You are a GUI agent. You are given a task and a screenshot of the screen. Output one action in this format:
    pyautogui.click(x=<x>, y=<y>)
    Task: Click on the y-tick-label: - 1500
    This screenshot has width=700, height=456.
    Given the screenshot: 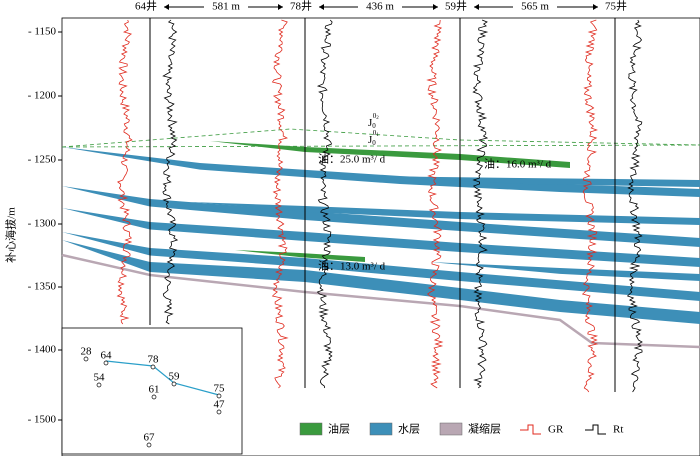 What is the action you would take?
    pyautogui.click(x=42, y=420)
    